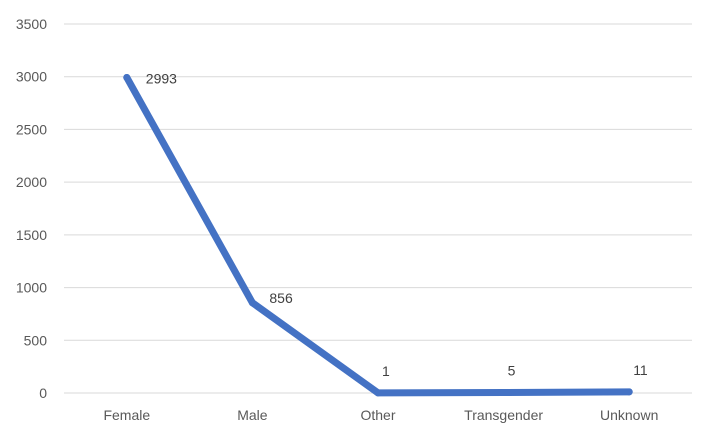 This screenshot has width=702, height=423. I want to click on y-tick-label: 1000, so click(31, 288).